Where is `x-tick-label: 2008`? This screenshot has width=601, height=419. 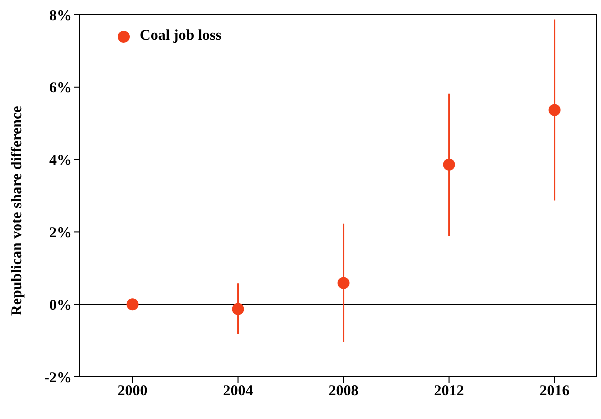 x-tick-label: 2008 is located at coordinates (343, 392).